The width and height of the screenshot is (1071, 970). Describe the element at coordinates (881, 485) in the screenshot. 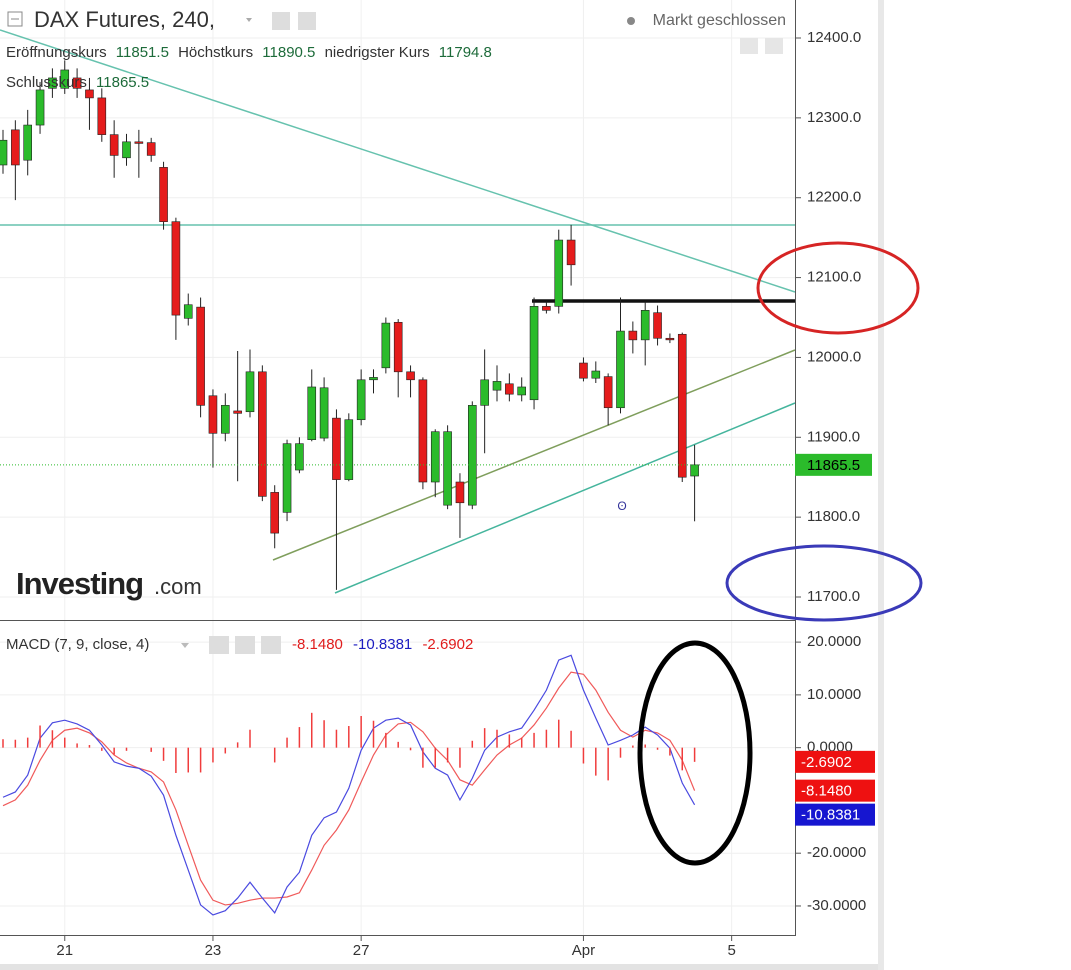

I see `side-strip` at that location.